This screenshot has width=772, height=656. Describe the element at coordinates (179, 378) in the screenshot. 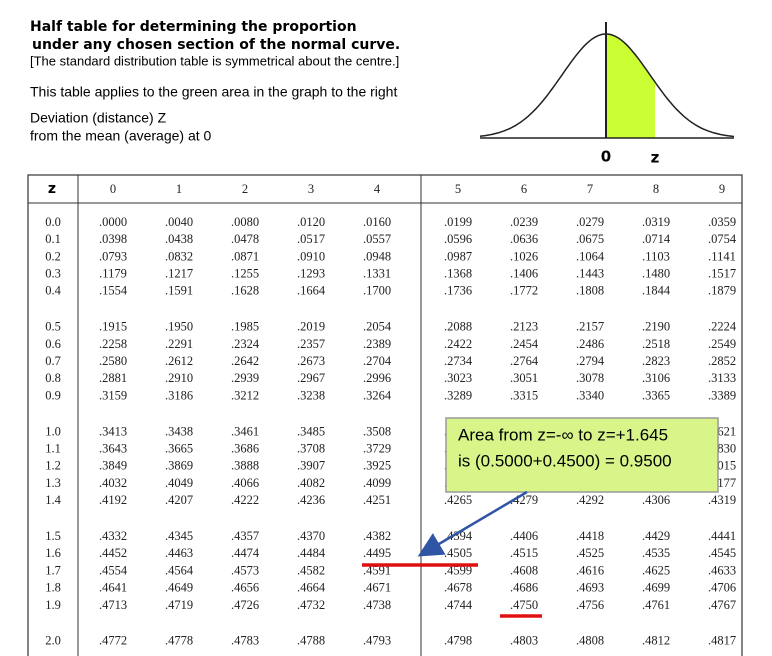

I see `cell: .2910` at that location.